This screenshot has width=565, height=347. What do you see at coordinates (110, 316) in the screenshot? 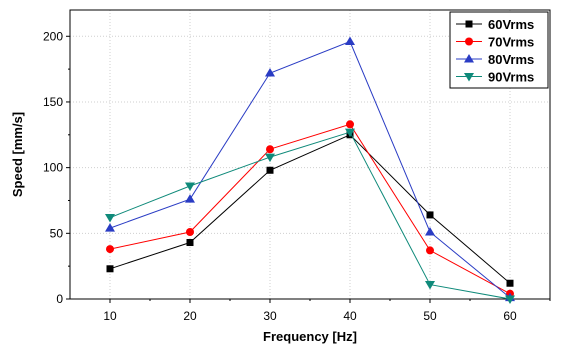
I see `x-tick-label: 10` at bounding box center [110, 316].